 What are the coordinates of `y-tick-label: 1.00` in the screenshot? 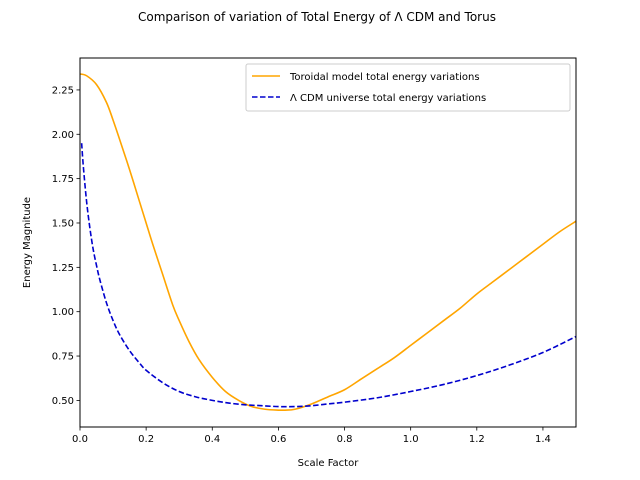 It's located at (63, 312).